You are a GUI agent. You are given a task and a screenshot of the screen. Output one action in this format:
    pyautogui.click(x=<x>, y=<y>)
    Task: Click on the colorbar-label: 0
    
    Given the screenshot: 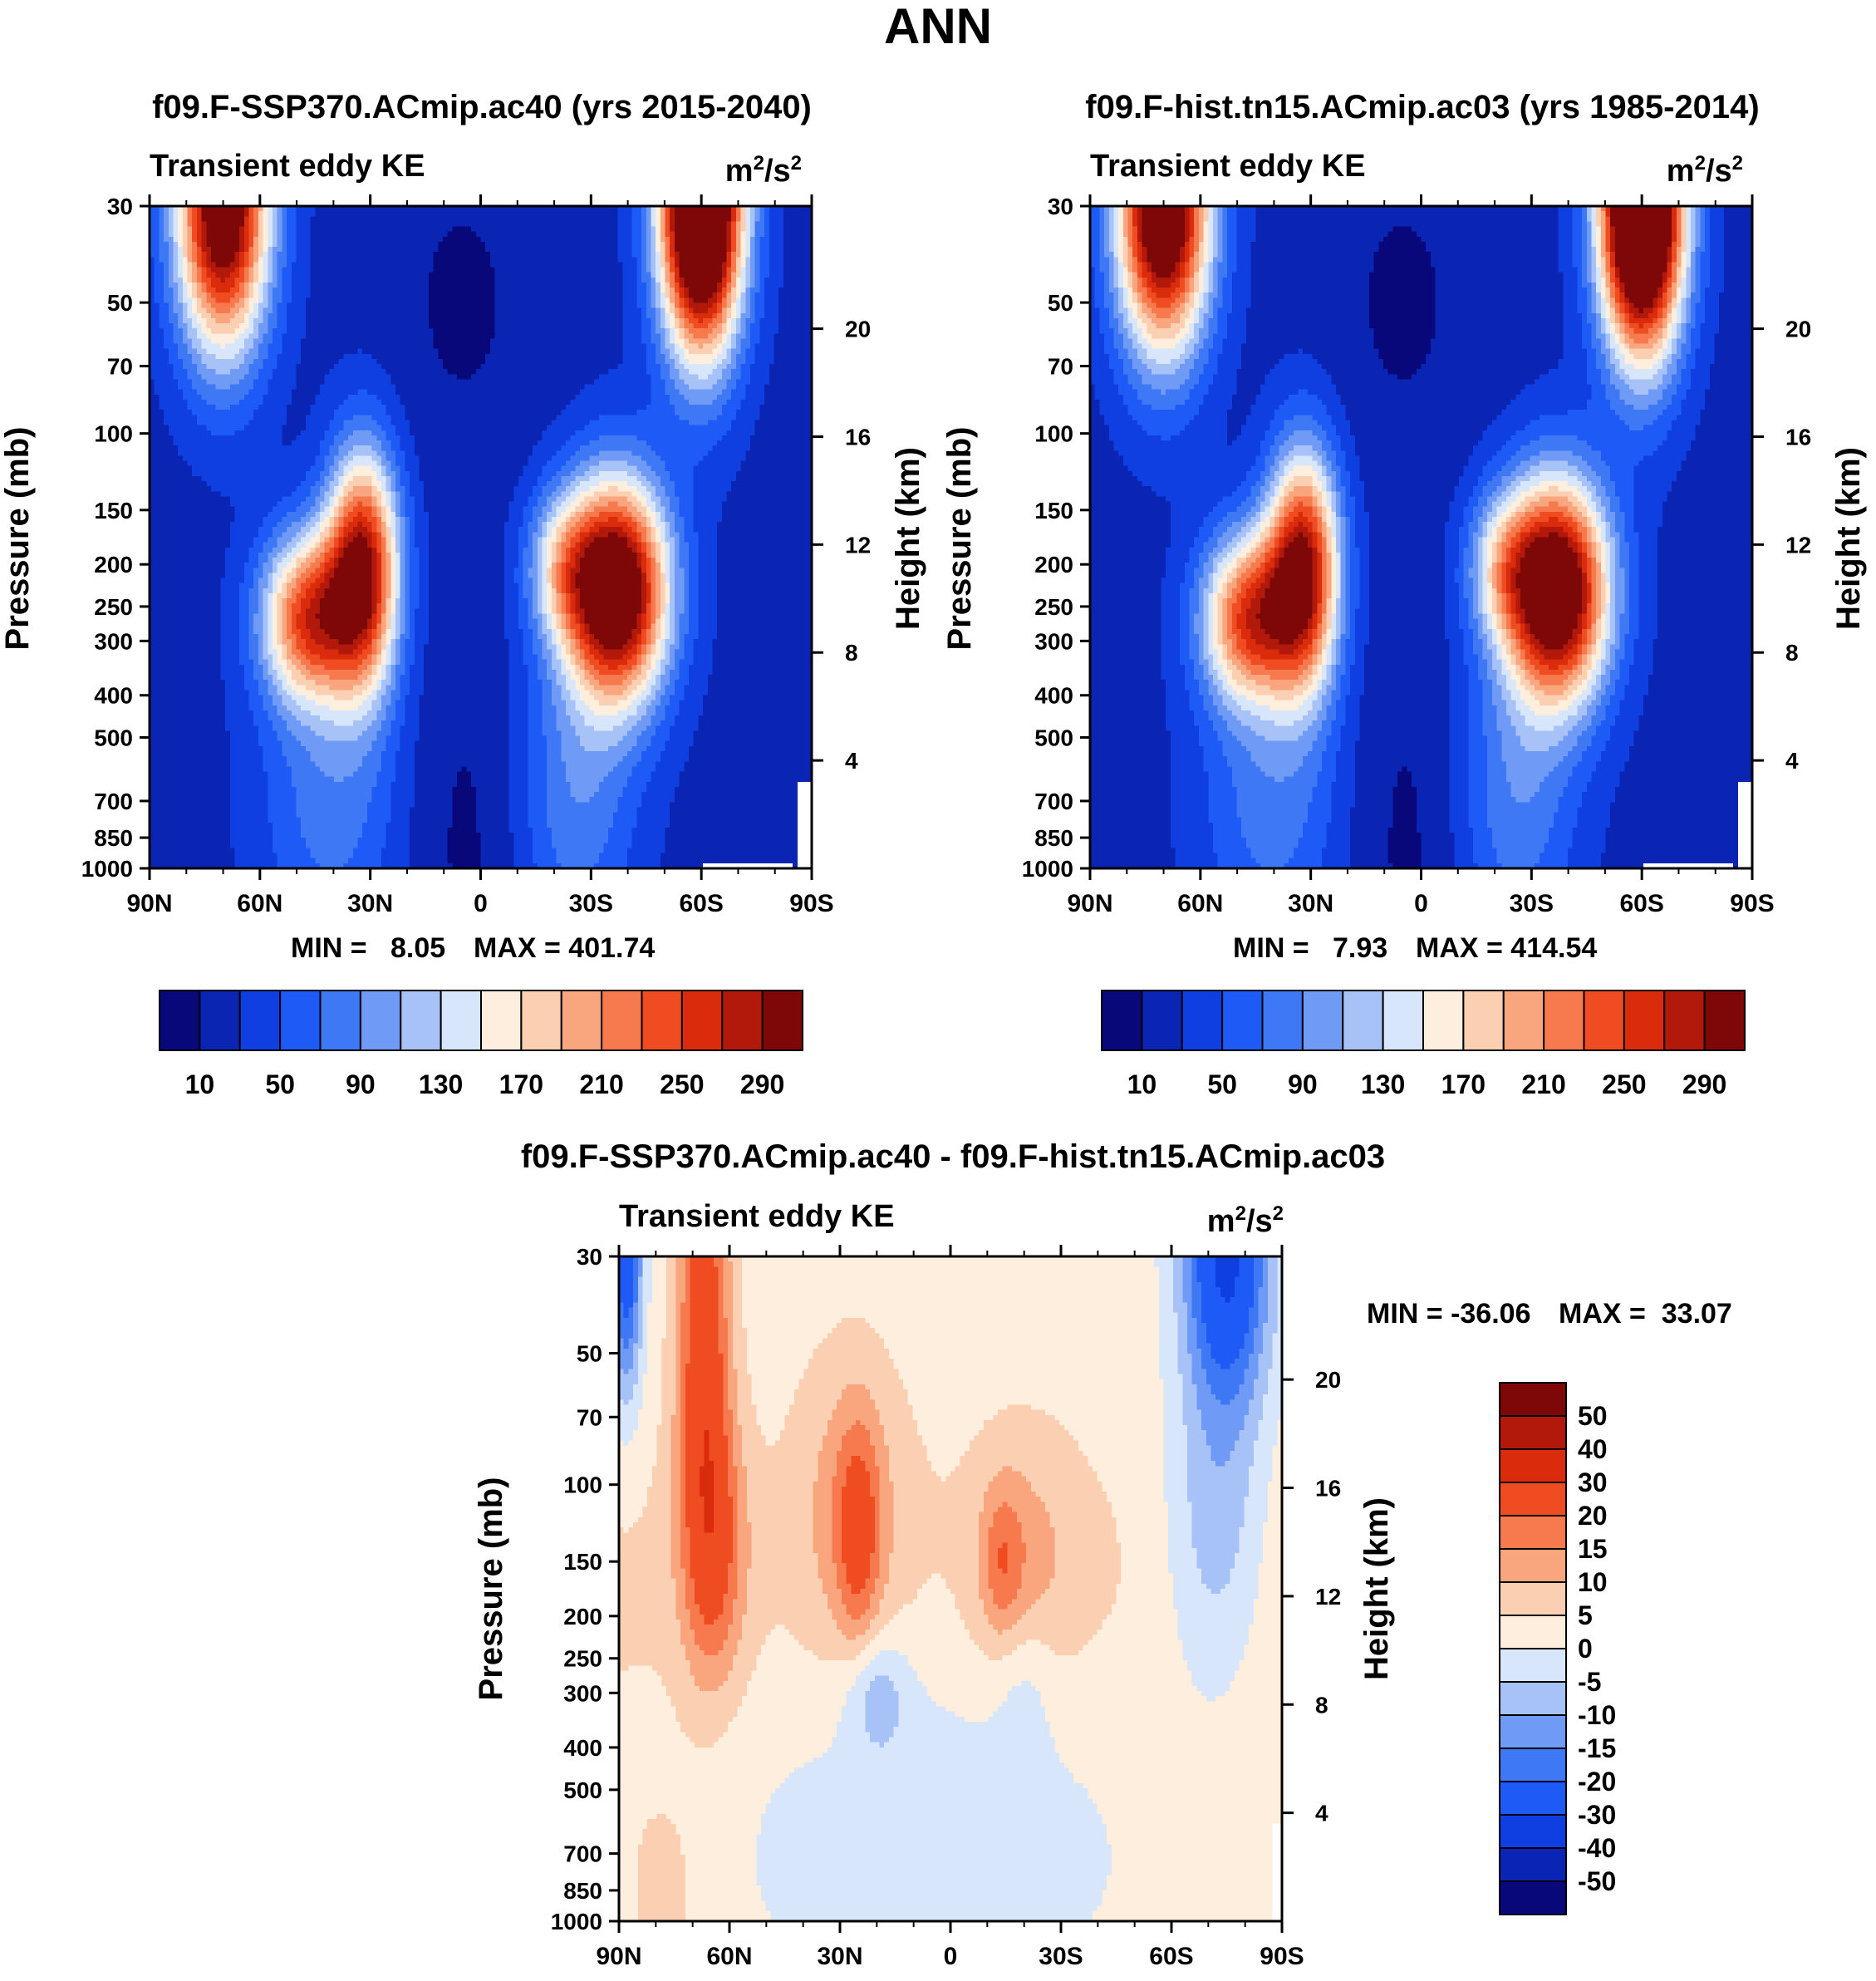 What is the action you would take?
    pyautogui.click(x=1585, y=1649)
    